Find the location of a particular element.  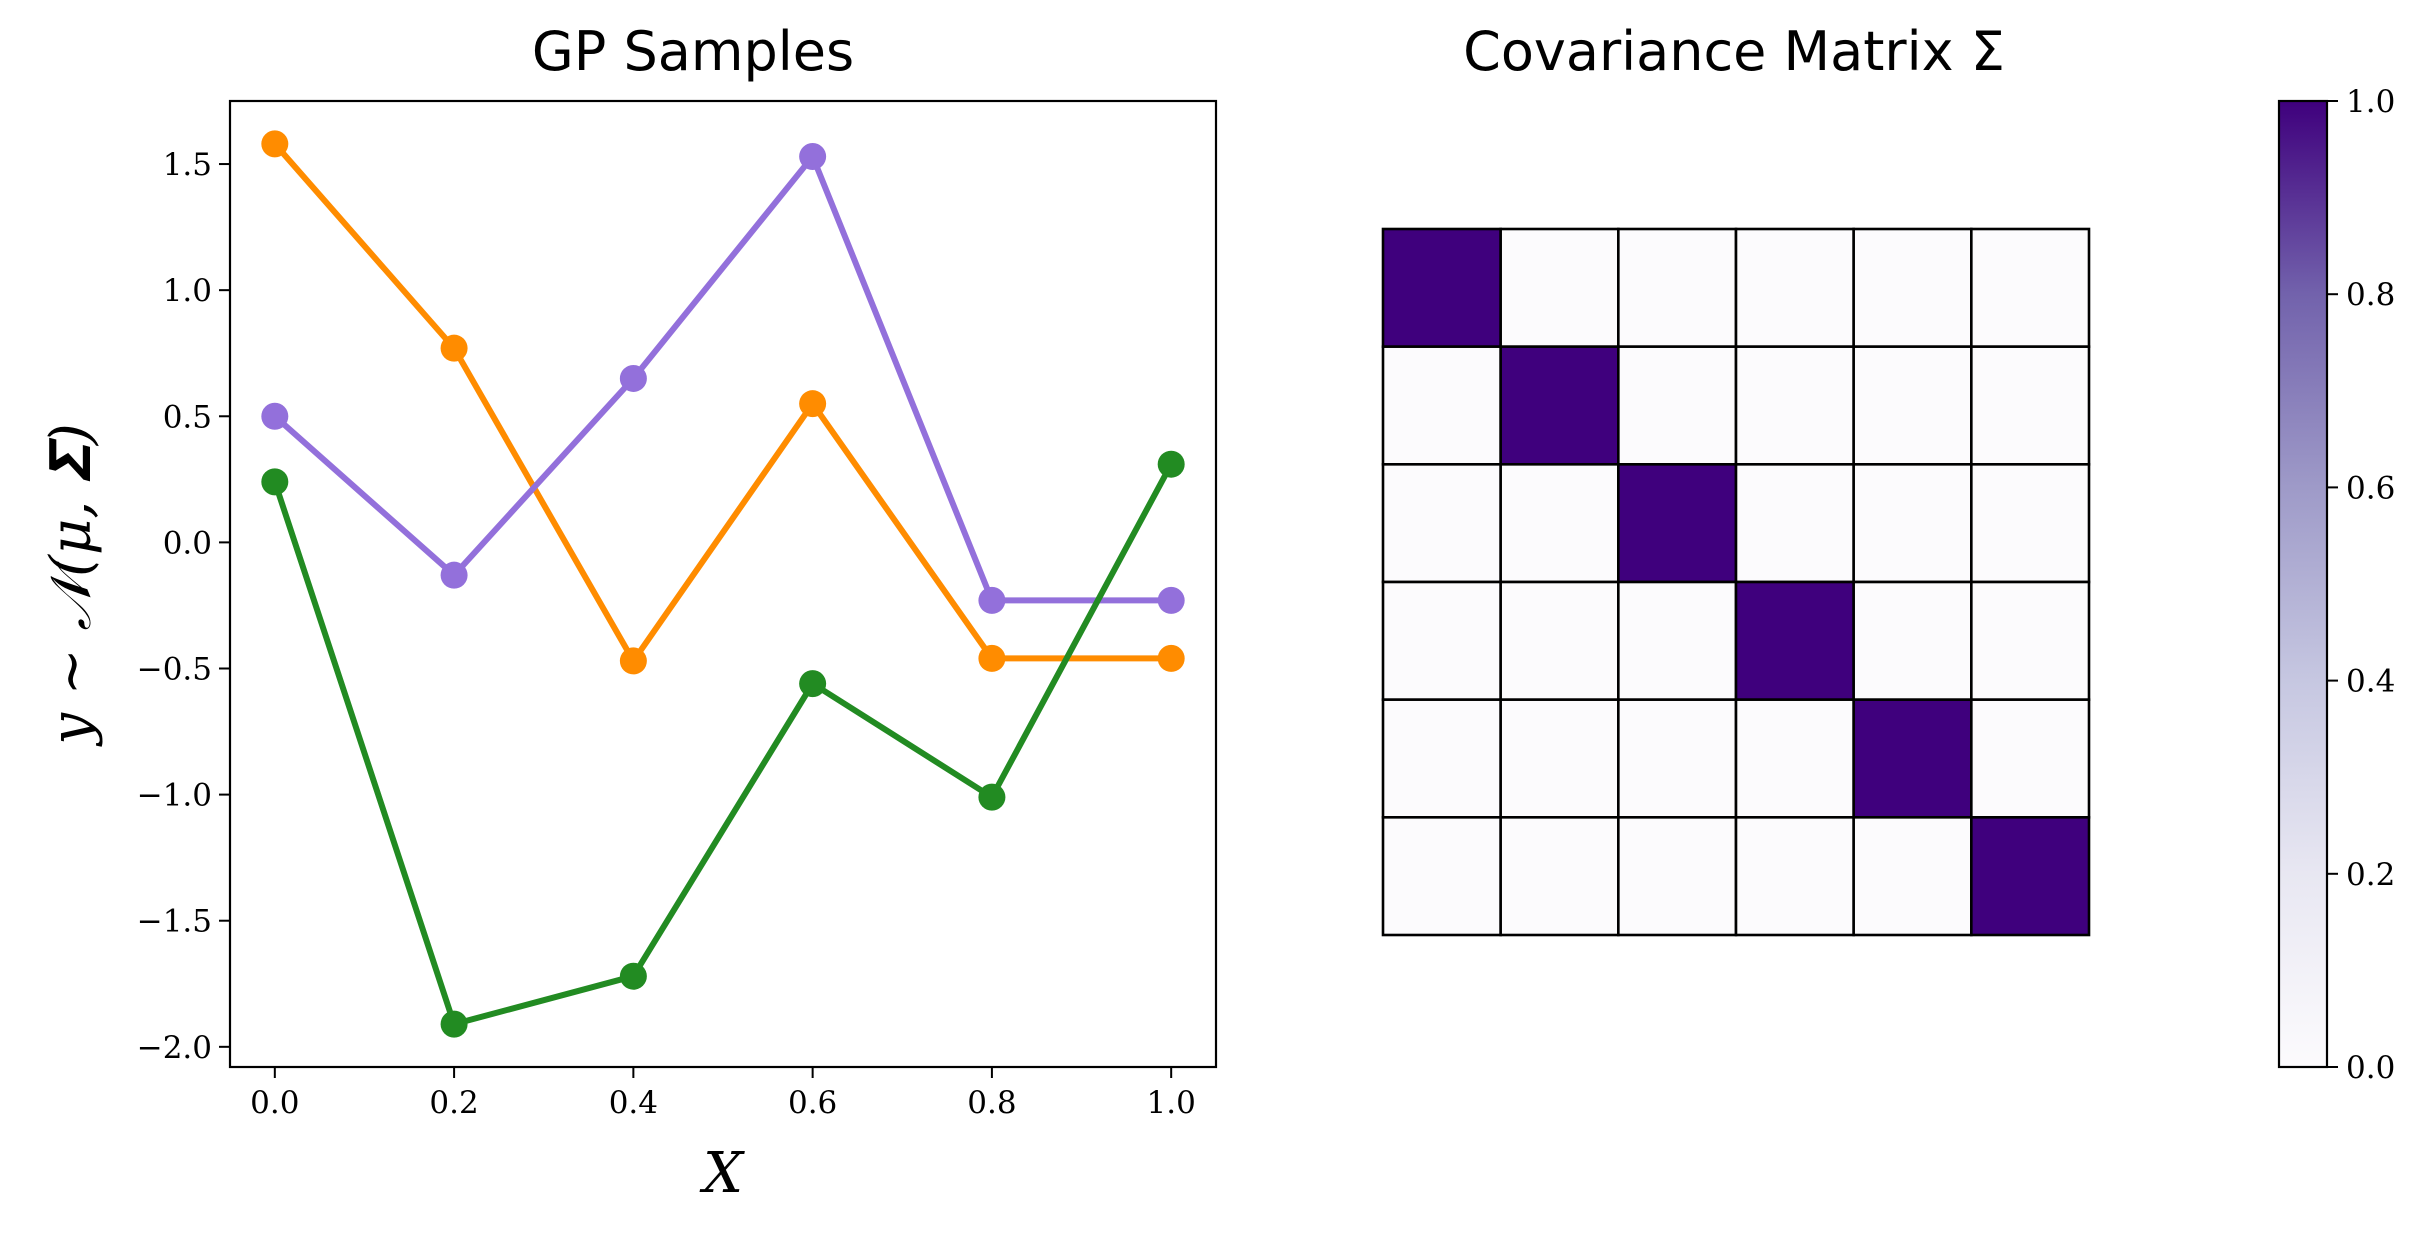

y-tick-label: 1.0 is located at coordinates (187, 291).